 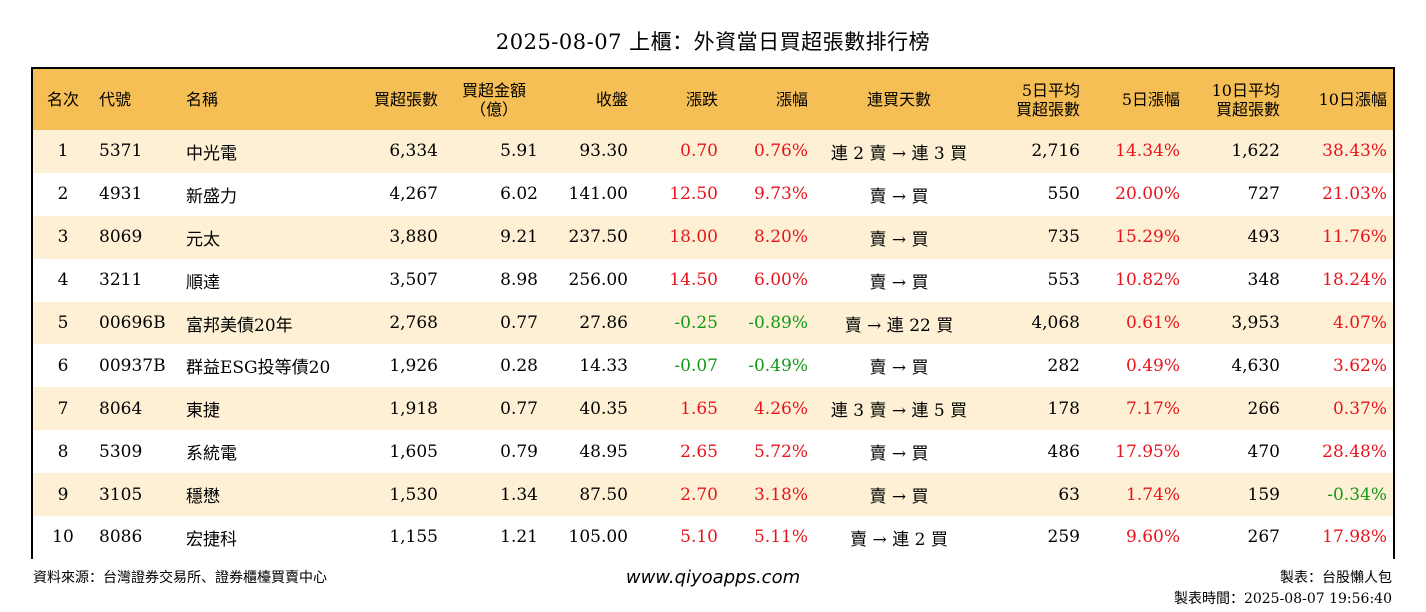 I want to click on cell-pct10: 3.62%, so click(x=1359, y=365).